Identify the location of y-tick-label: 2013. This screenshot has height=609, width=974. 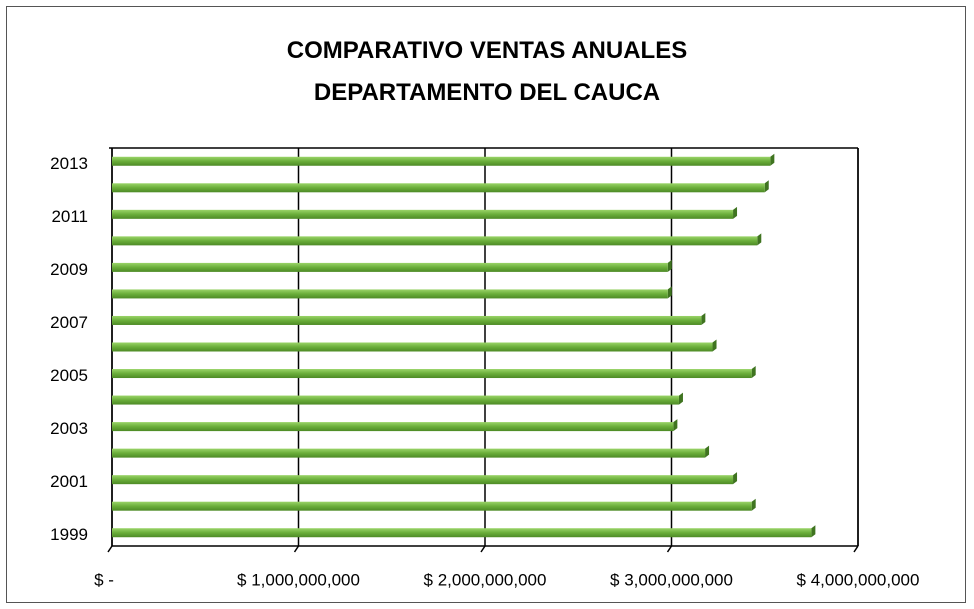
(69, 163).